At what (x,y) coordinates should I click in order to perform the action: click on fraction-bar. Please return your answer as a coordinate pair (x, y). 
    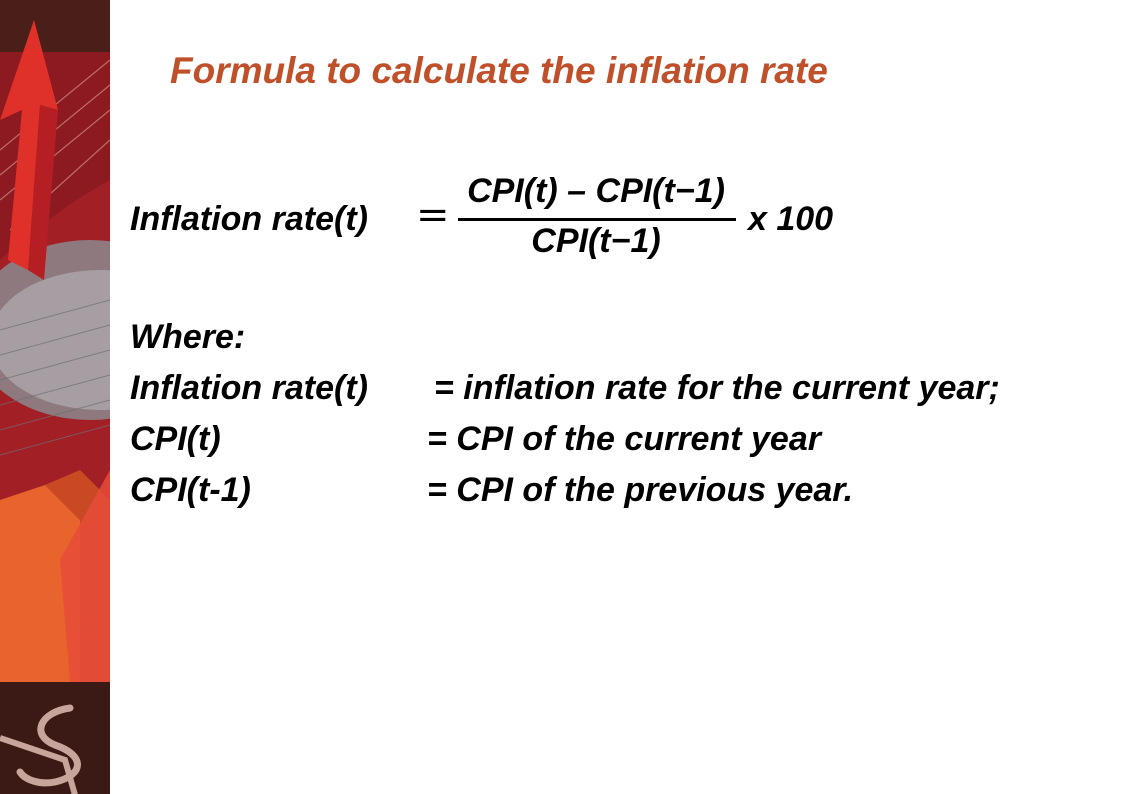
    Looking at the image, I should click on (597, 219).